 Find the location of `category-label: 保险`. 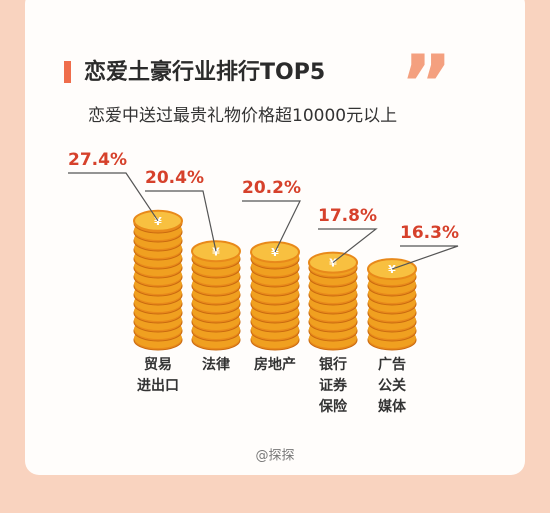

category-label: 保险 is located at coordinates (333, 406).